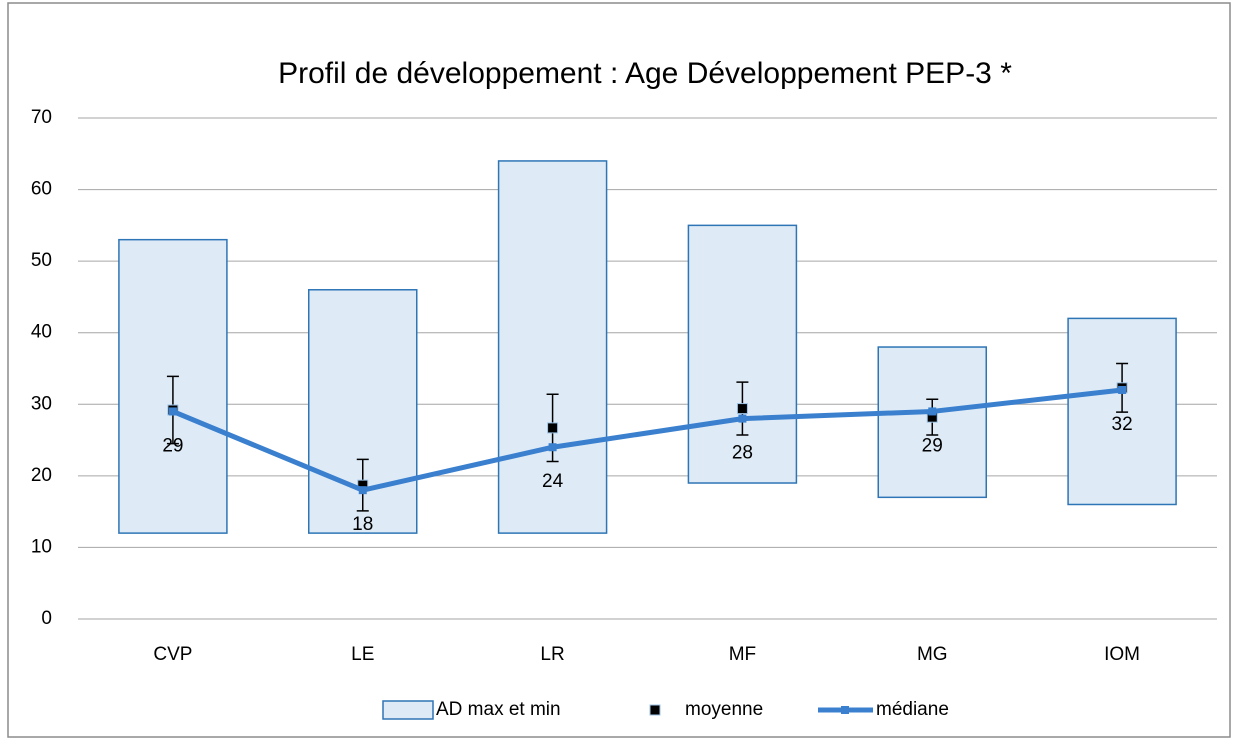 The height and width of the screenshot is (740, 1235). Describe the element at coordinates (41, 260) in the screenshot. I see `y-tick-label: 50` at that location.